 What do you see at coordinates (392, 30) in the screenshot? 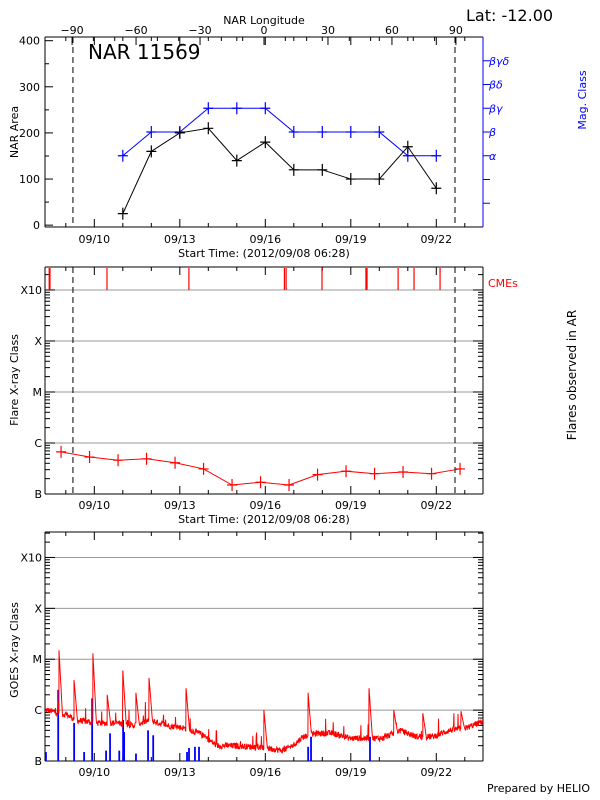
I see `x2-tick-label: 60` at bounding box center [392, 30].